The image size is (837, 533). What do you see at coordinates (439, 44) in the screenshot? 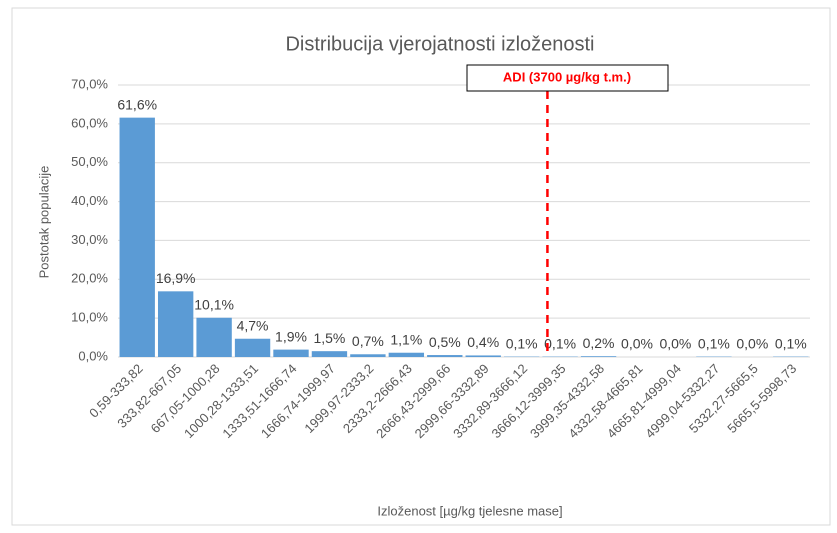
I see `chart-title: Distribucija vjerojatnosti izloženosti` at bounding box center [439, 44].